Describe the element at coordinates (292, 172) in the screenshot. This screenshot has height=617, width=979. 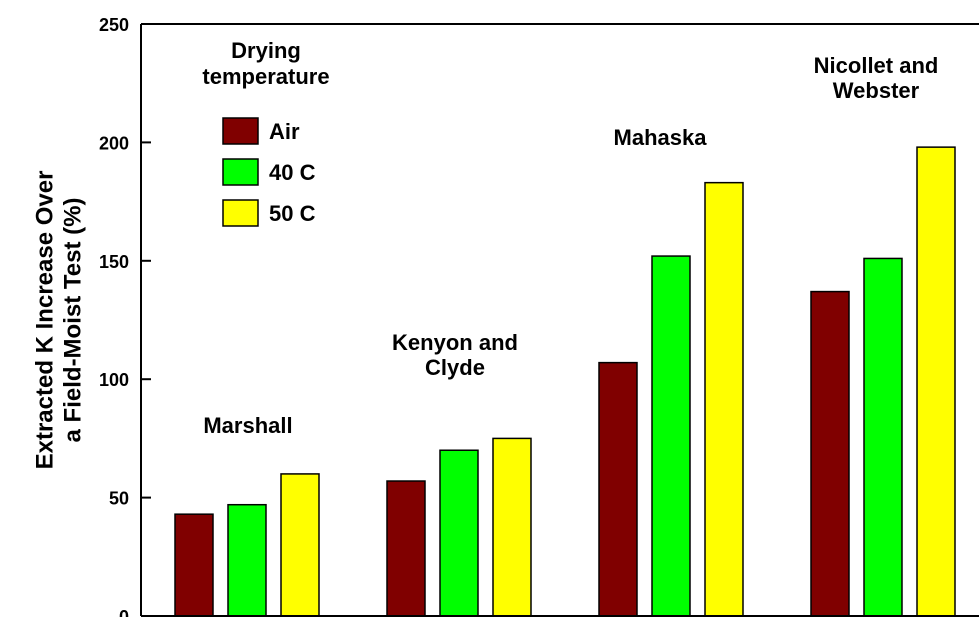
I see `legend-label: 40 C` at that location.